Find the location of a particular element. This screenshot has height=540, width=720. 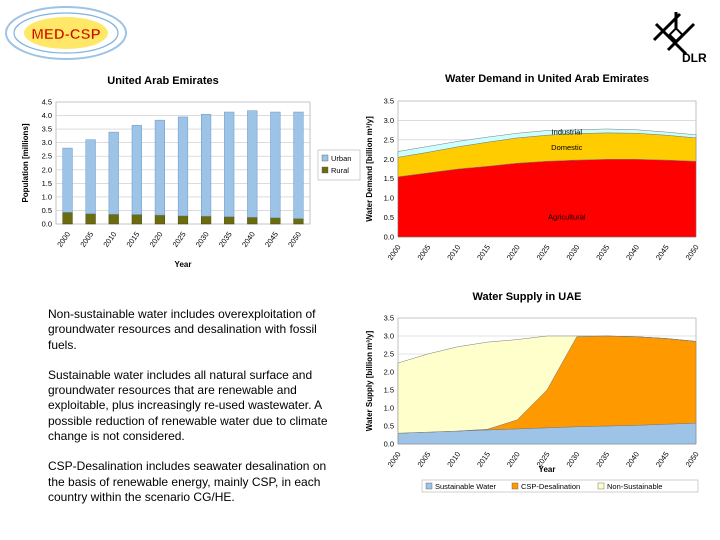

legend-label: Sustainable Water is located at coordinates (466, 486).